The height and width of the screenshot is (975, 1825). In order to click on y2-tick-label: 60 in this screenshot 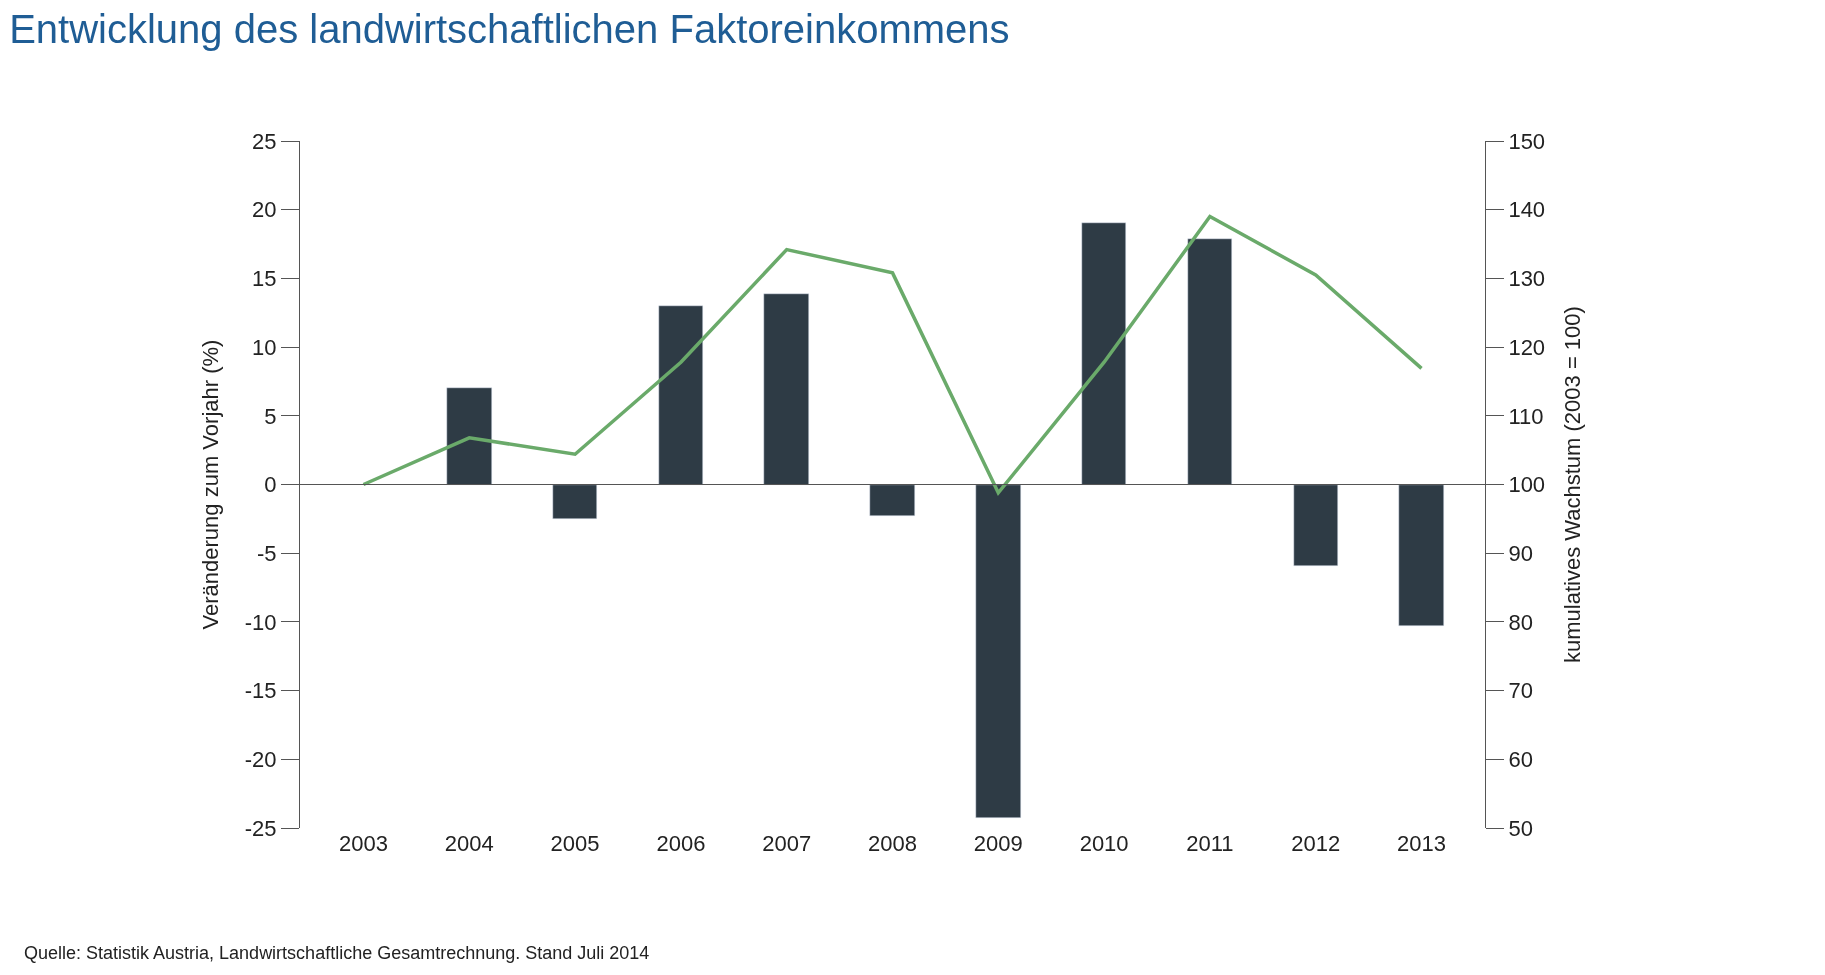, I will do `click(1520, 759)`.